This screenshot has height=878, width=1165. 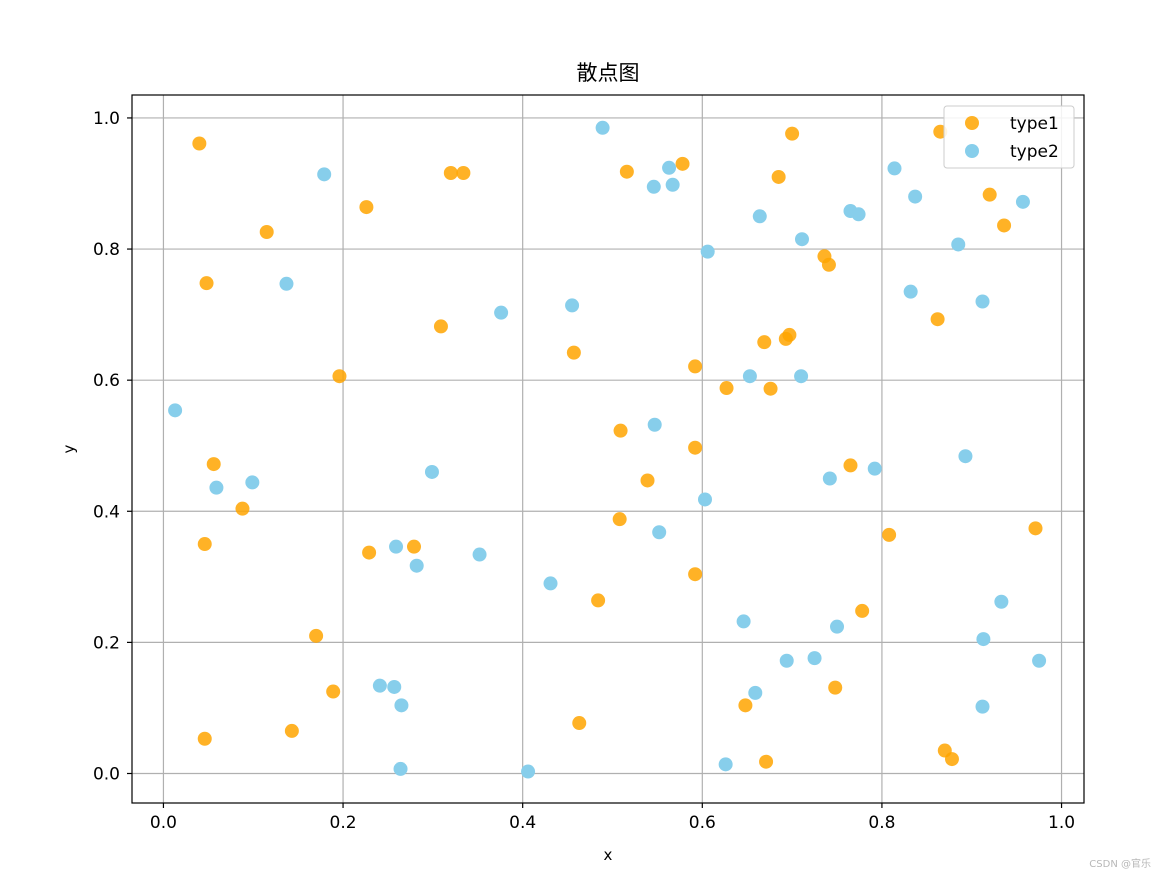 I want to click on x-tick-label: 0.8, so click(x=881, y=823).